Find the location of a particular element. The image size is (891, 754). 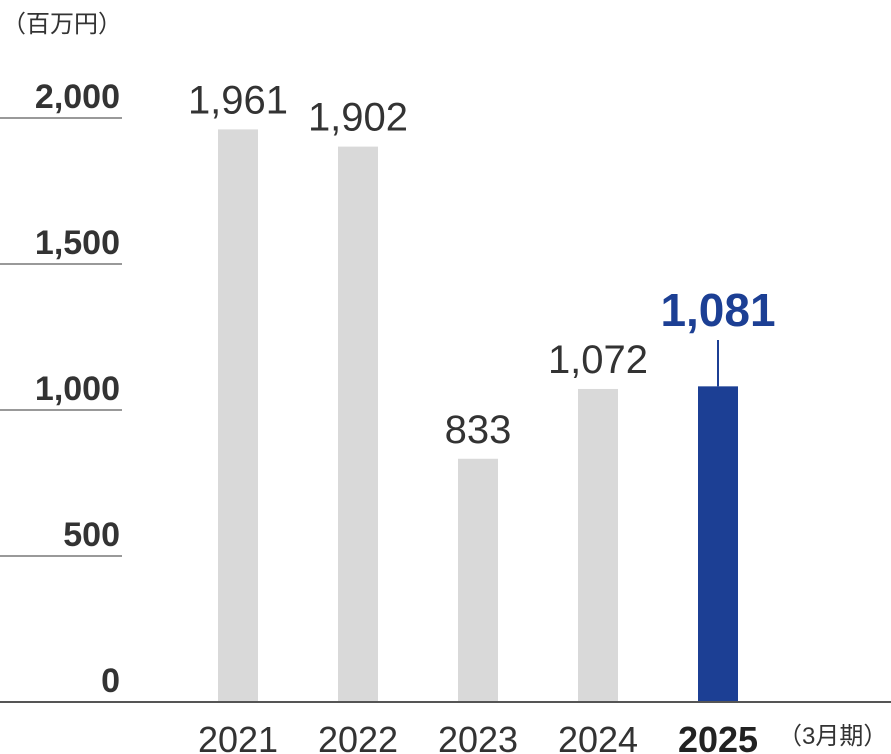

period-label: （3月期） is located at coordinates (833, 736).